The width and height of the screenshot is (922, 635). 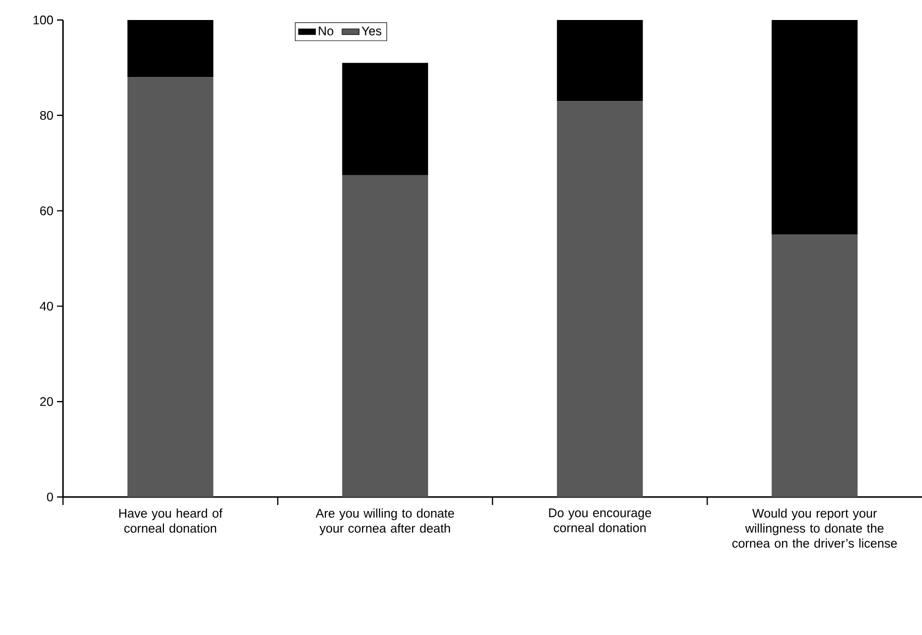 What do you see at coordinates (372, 31) in the screenshot?
I see `legend-label: Yes` at bounding box center [372, 31].